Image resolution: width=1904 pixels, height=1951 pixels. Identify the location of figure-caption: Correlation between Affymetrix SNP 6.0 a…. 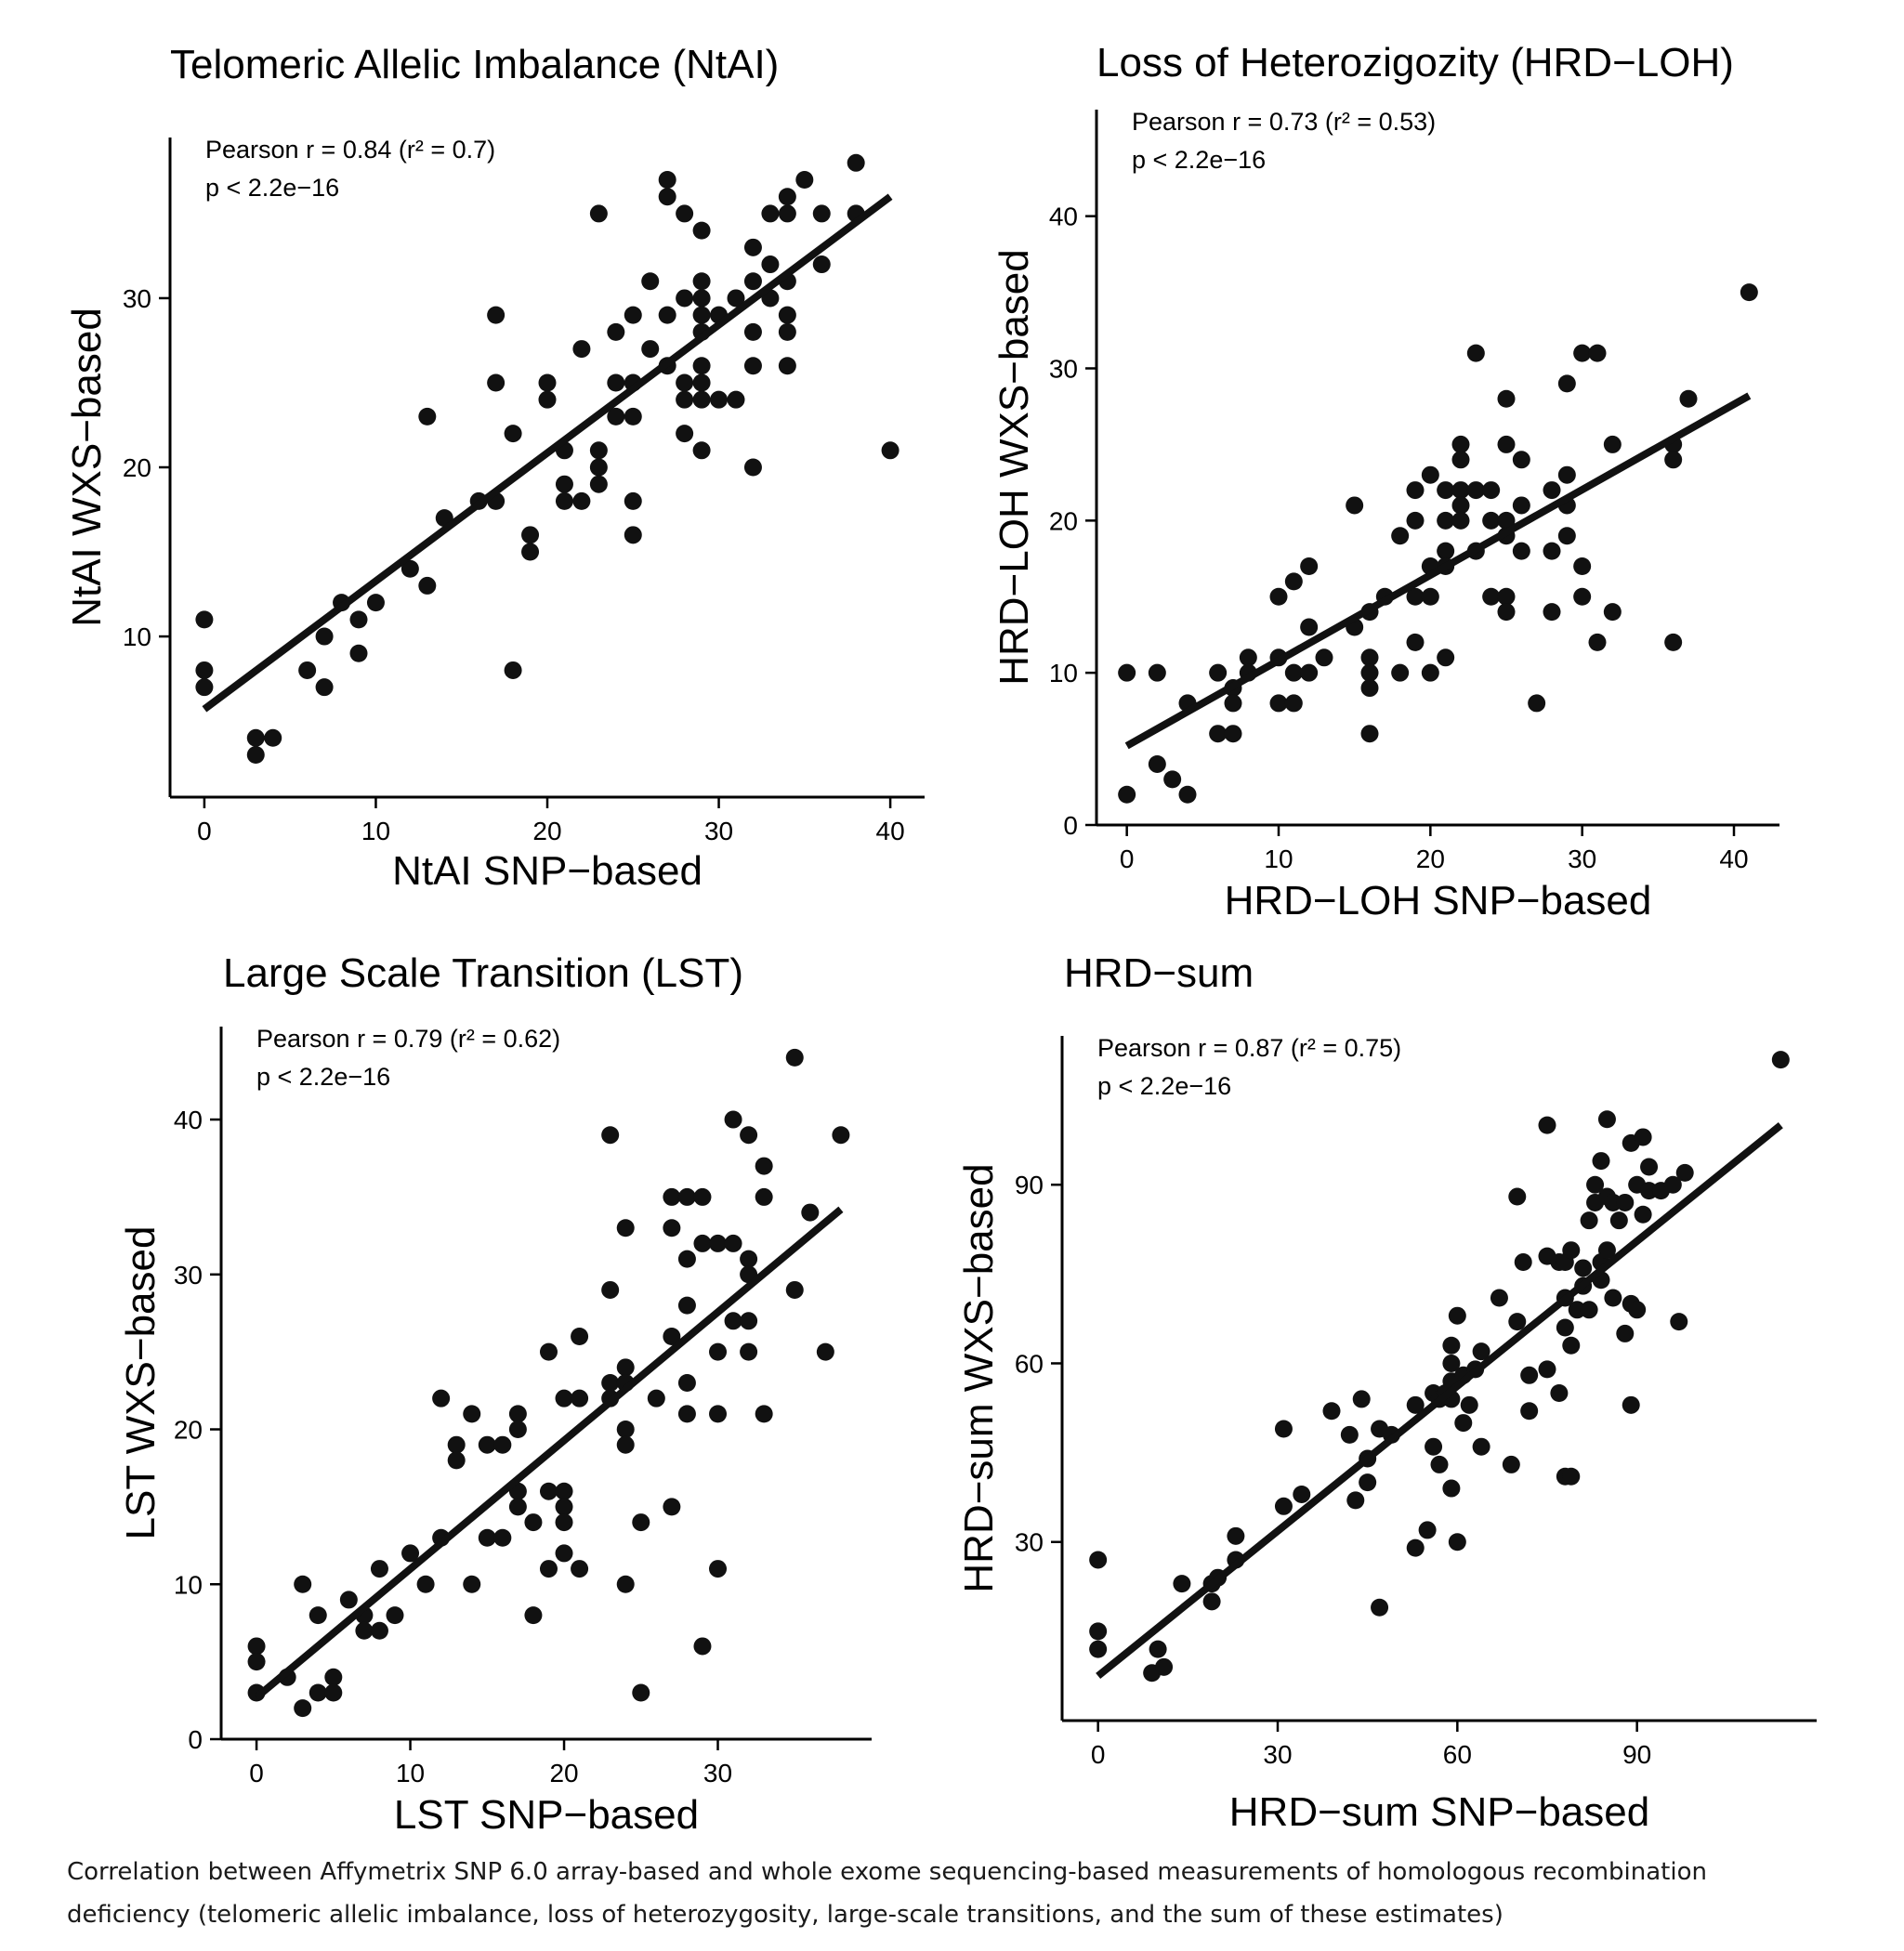
(887, 1893).